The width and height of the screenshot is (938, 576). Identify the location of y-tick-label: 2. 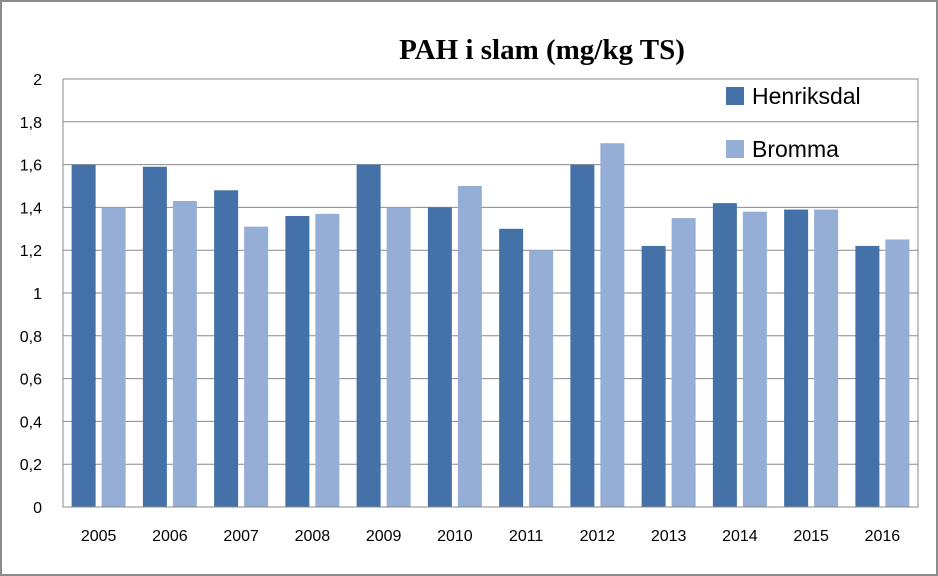
(37, 80).